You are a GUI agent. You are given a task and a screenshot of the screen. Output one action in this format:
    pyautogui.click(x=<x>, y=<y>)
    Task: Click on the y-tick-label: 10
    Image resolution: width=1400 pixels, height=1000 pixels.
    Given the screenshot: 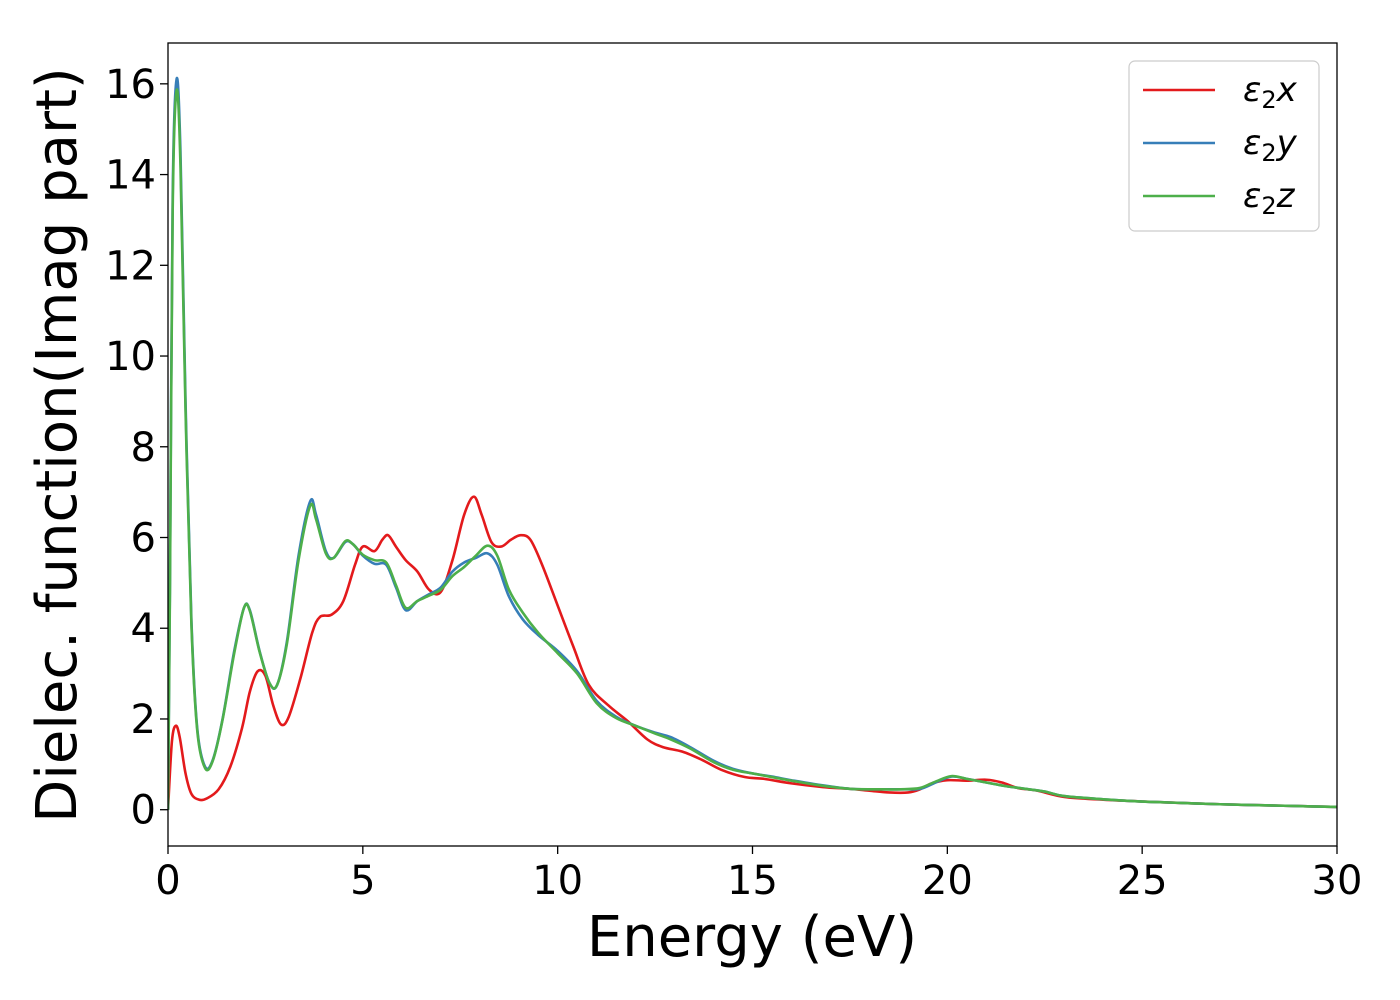 What is the action you would take?
    pyautogui.click(x=130, y=357)
    